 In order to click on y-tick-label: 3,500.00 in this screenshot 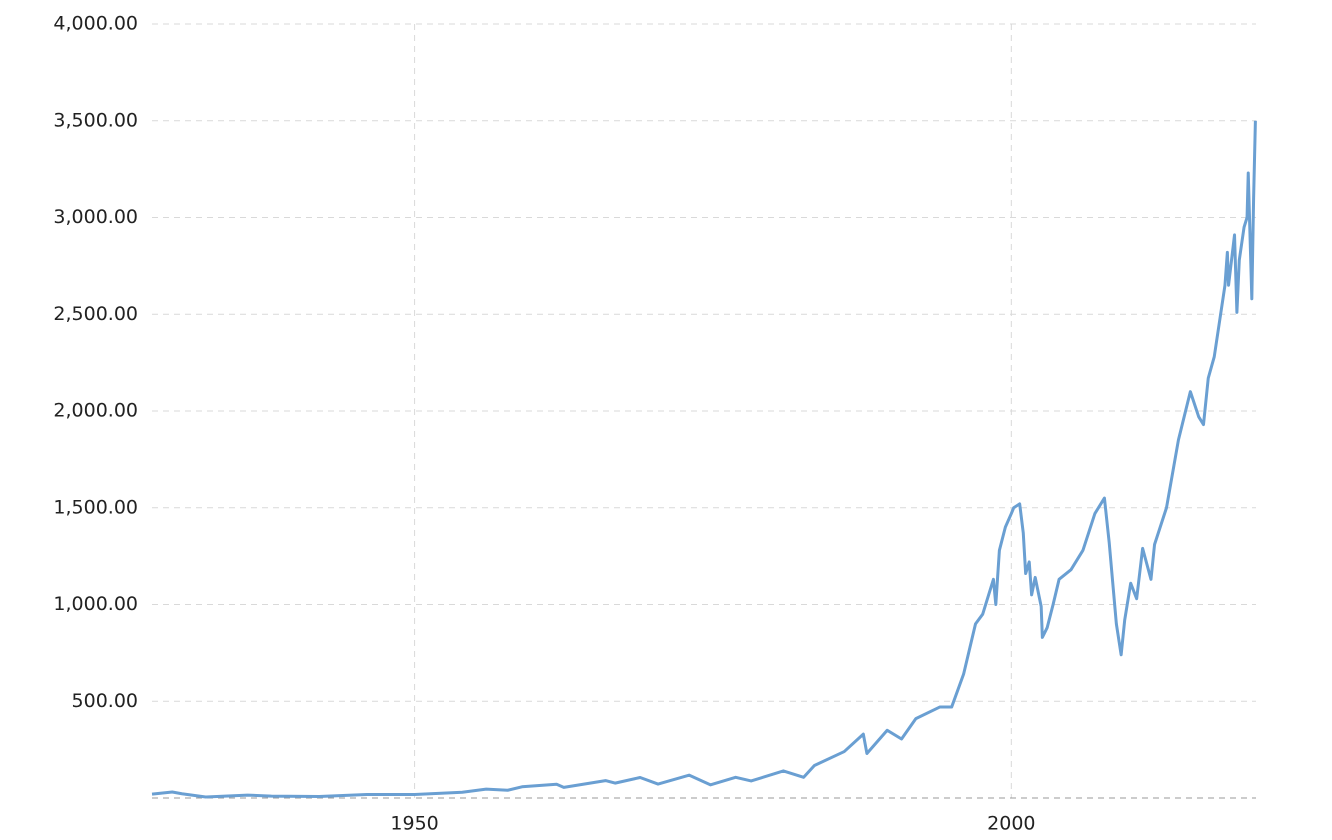, I will do `click(95, 120)`.